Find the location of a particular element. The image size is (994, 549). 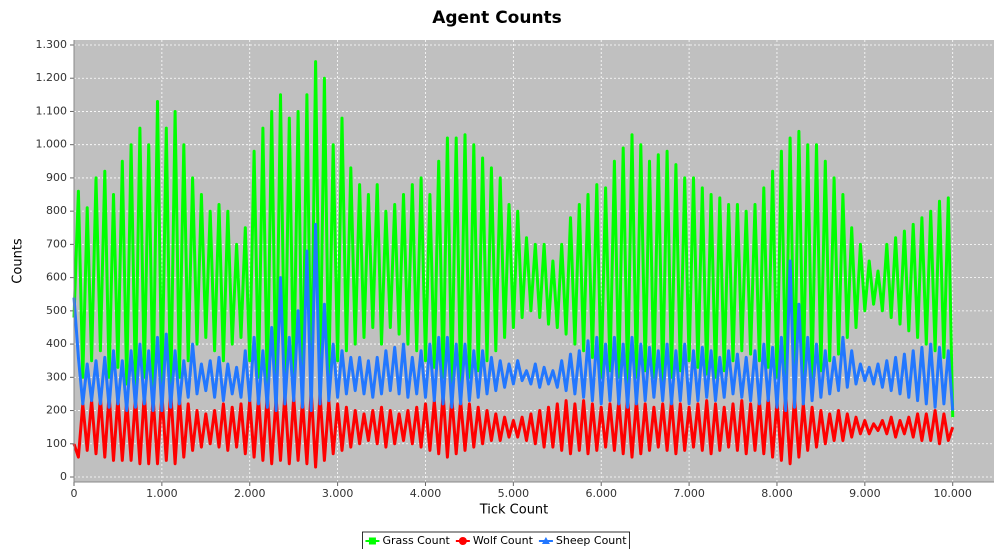

y-axis-label: Counts is located at coordinates (18, 261).